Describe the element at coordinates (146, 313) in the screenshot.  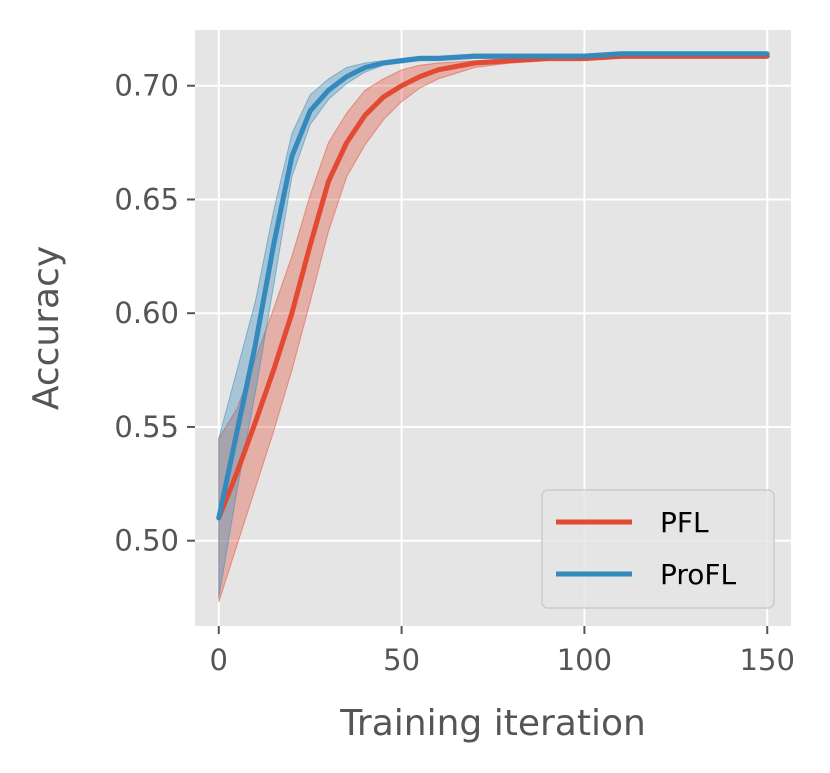
I see `y-tick-label: 0.60` at that location.